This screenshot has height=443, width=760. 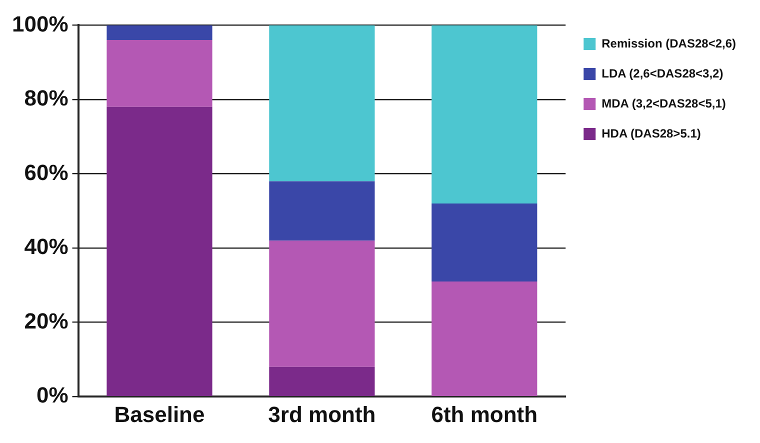 What do you see at coordinates (46, 98) in the screenshot?
I see `y-tick-label: 80%` at bounding box center [46, 98].